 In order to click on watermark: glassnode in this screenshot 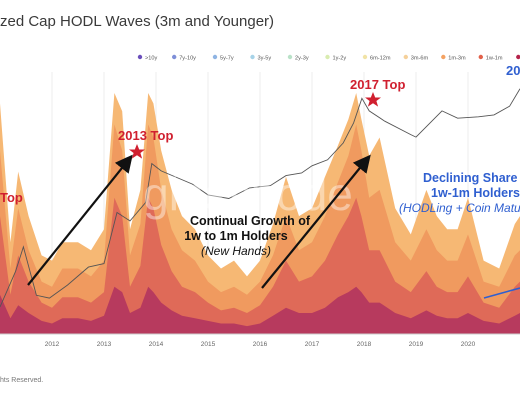, I will do `click(248, 194)`.